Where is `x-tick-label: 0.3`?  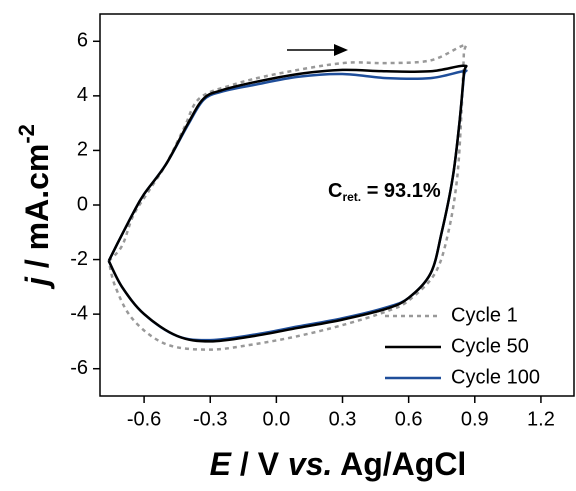 x-tick-label: 0.3 is located at coordinates (343, 419).